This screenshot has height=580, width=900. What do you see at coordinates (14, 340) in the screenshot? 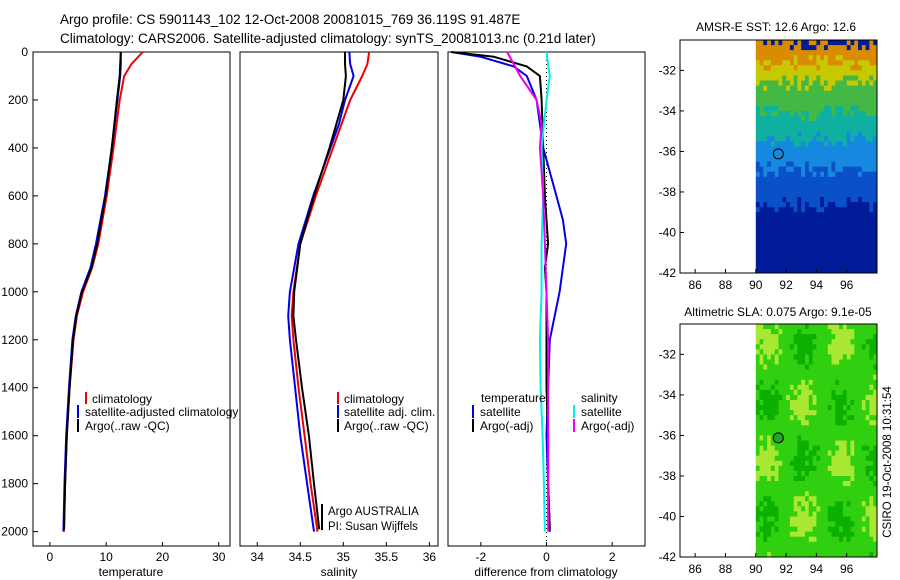
I see `depth-tick-label: 1200` at bounding box center [14, 340].